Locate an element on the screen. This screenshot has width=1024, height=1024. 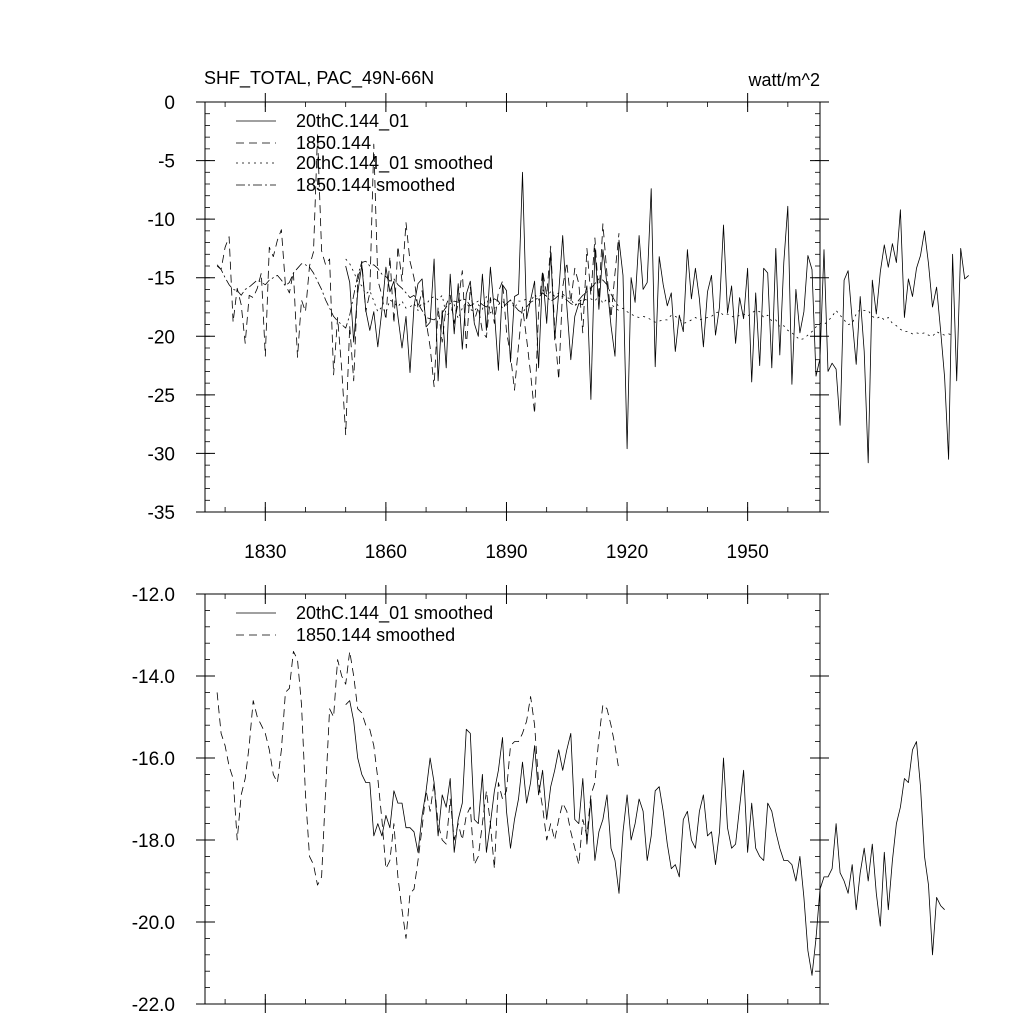
y-tick-label: -10 is located at coordinates (161, 220).